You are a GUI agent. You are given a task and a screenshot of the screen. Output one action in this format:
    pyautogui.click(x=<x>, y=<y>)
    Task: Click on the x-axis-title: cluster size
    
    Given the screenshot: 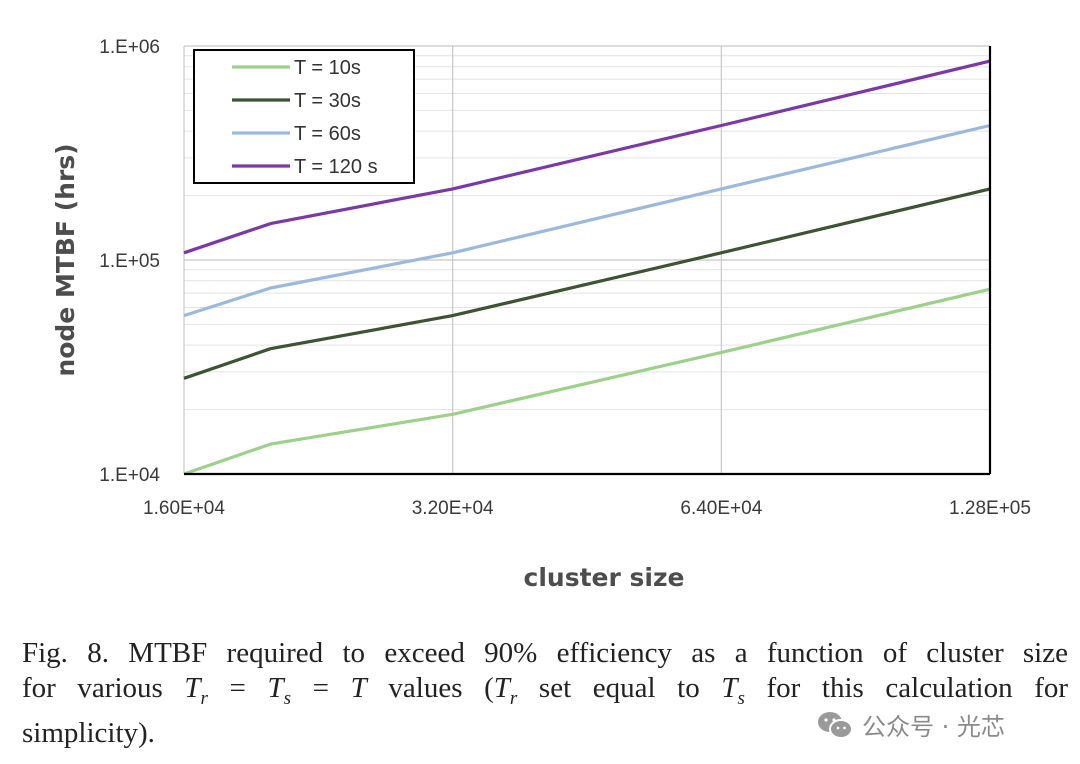 What is the action you would take?
    pyautogui.click(x=604, y=577)
    